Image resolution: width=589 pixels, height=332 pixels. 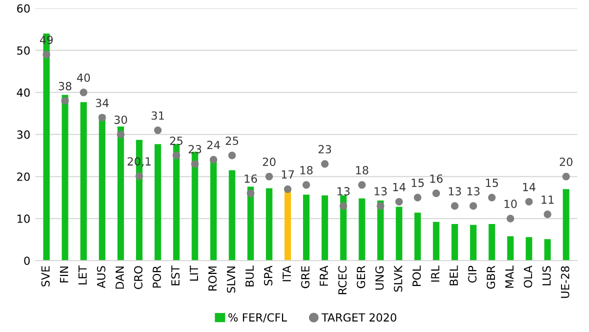 I want to click on x-tick-label: SLVN, so click(x=231, y=279).